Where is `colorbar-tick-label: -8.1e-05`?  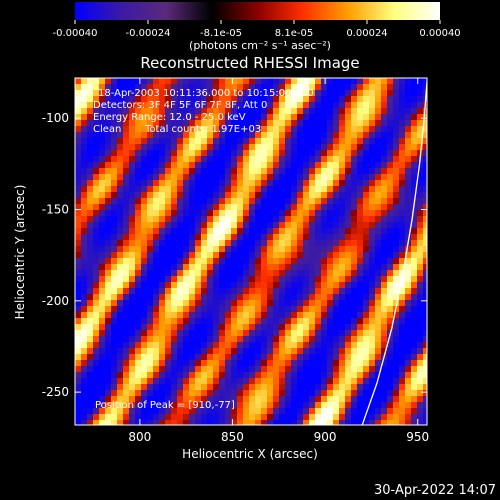
colorbar-tick-label: -8.1e-05 is located at coordinates (221, 33).